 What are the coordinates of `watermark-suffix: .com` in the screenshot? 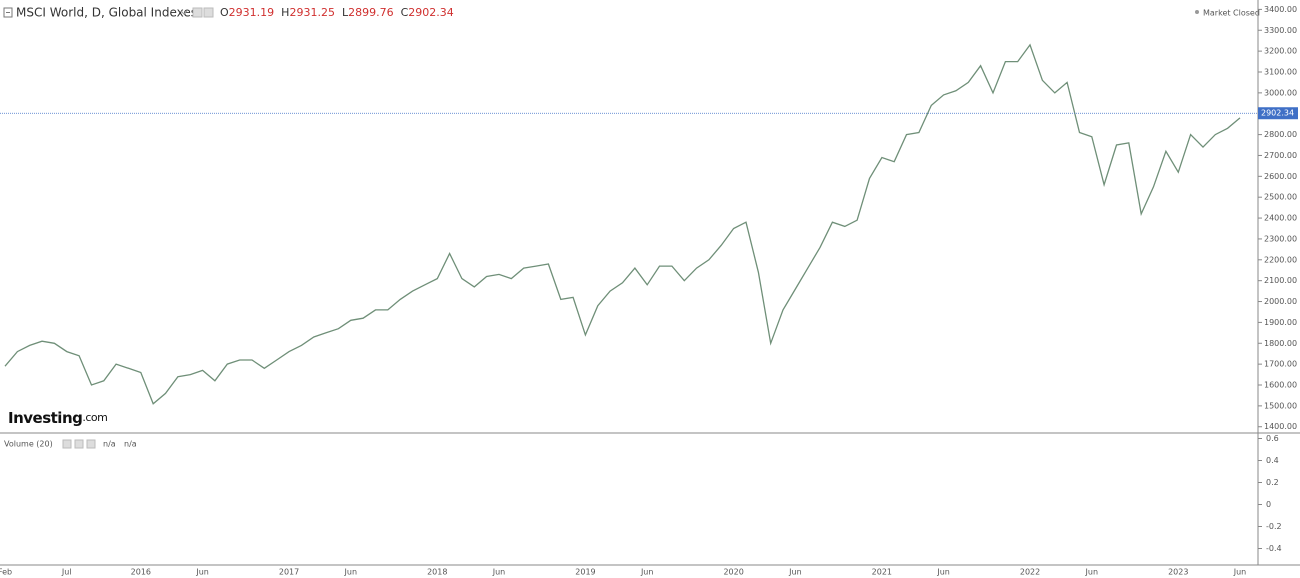 It's located at (94, 417).